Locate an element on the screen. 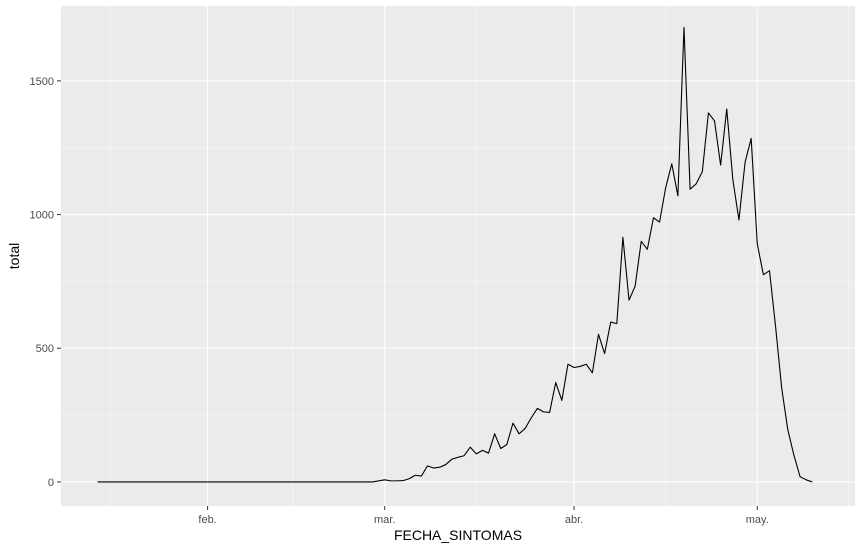 The width and height of the screenshot is (865, 550). x-tick-label: mar. is located at coordinates (384, 520).